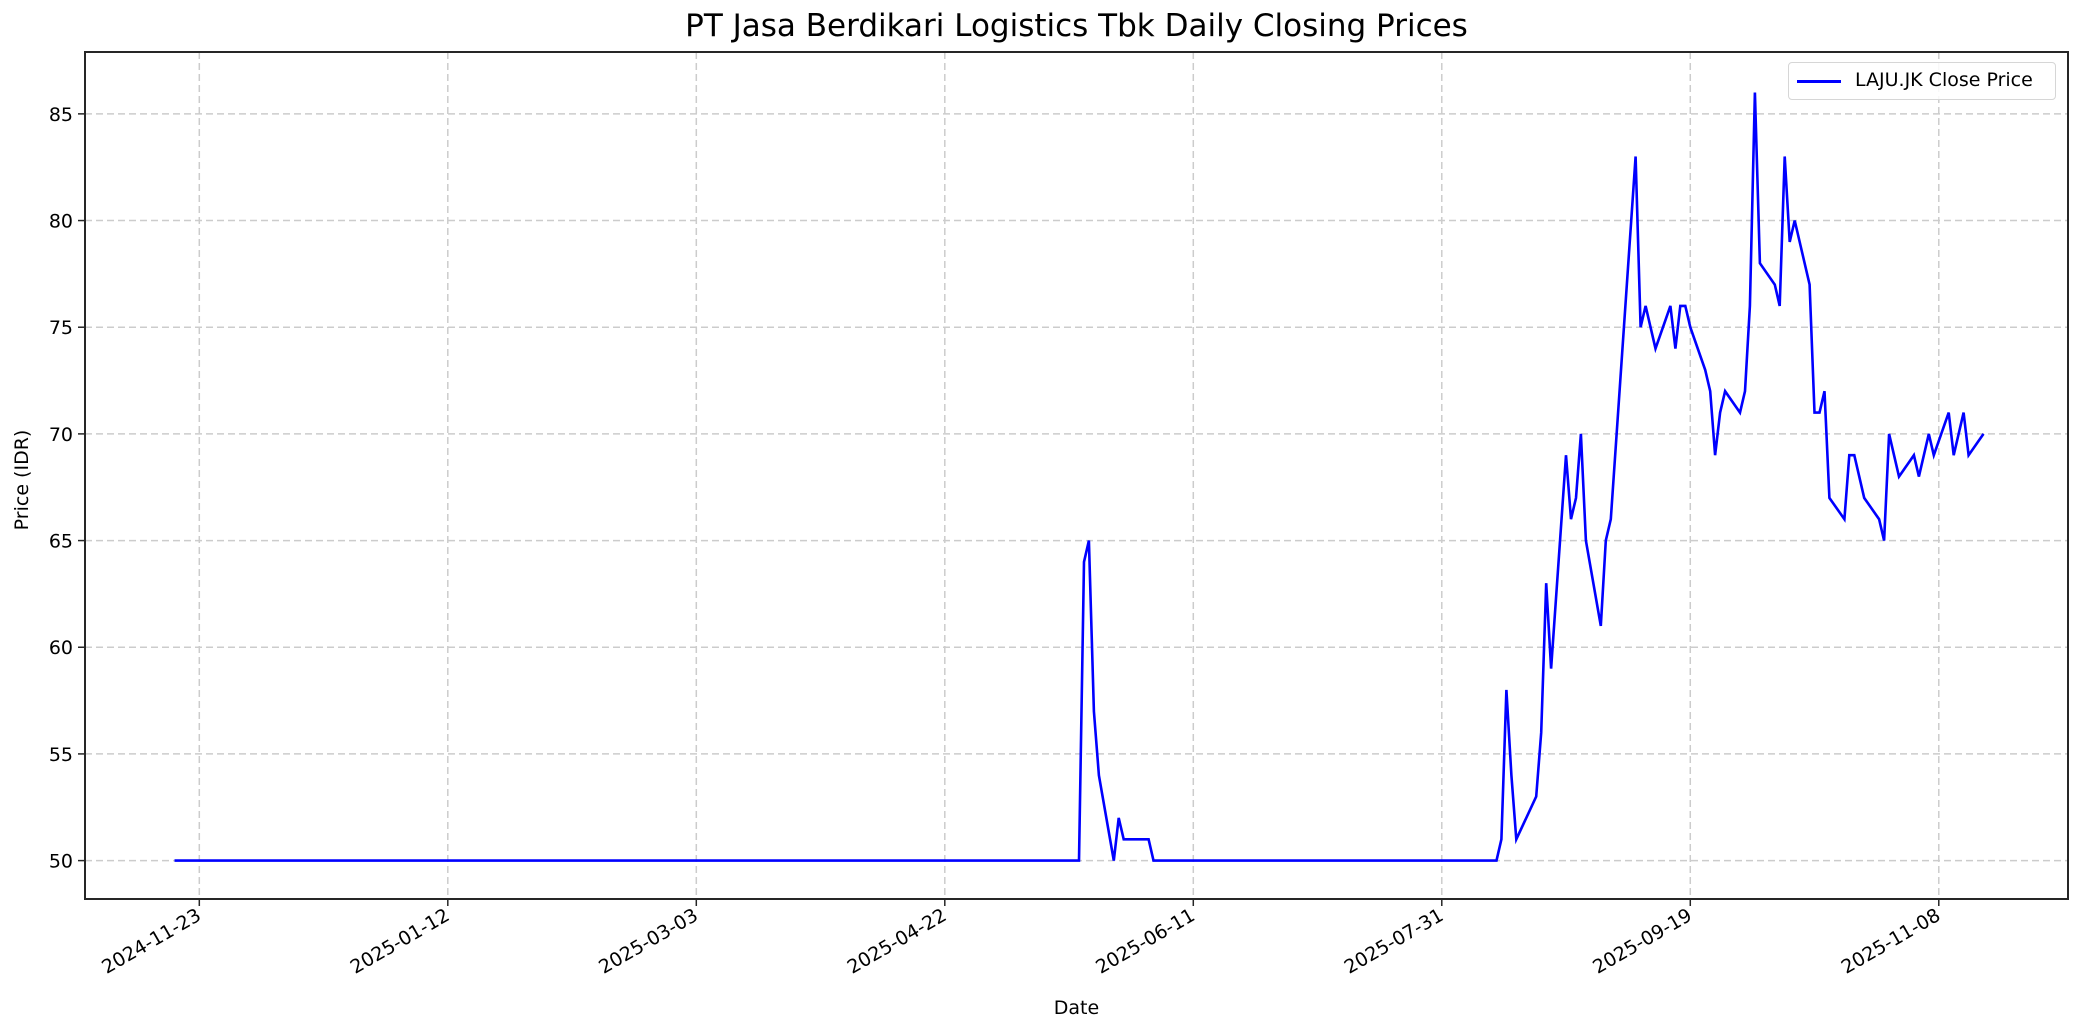 This screenshot has width=2084, height=1035. Describe the element at coordinates (1076, 1008) in the screenshot. I see `x-axis-label: Date` at that location.